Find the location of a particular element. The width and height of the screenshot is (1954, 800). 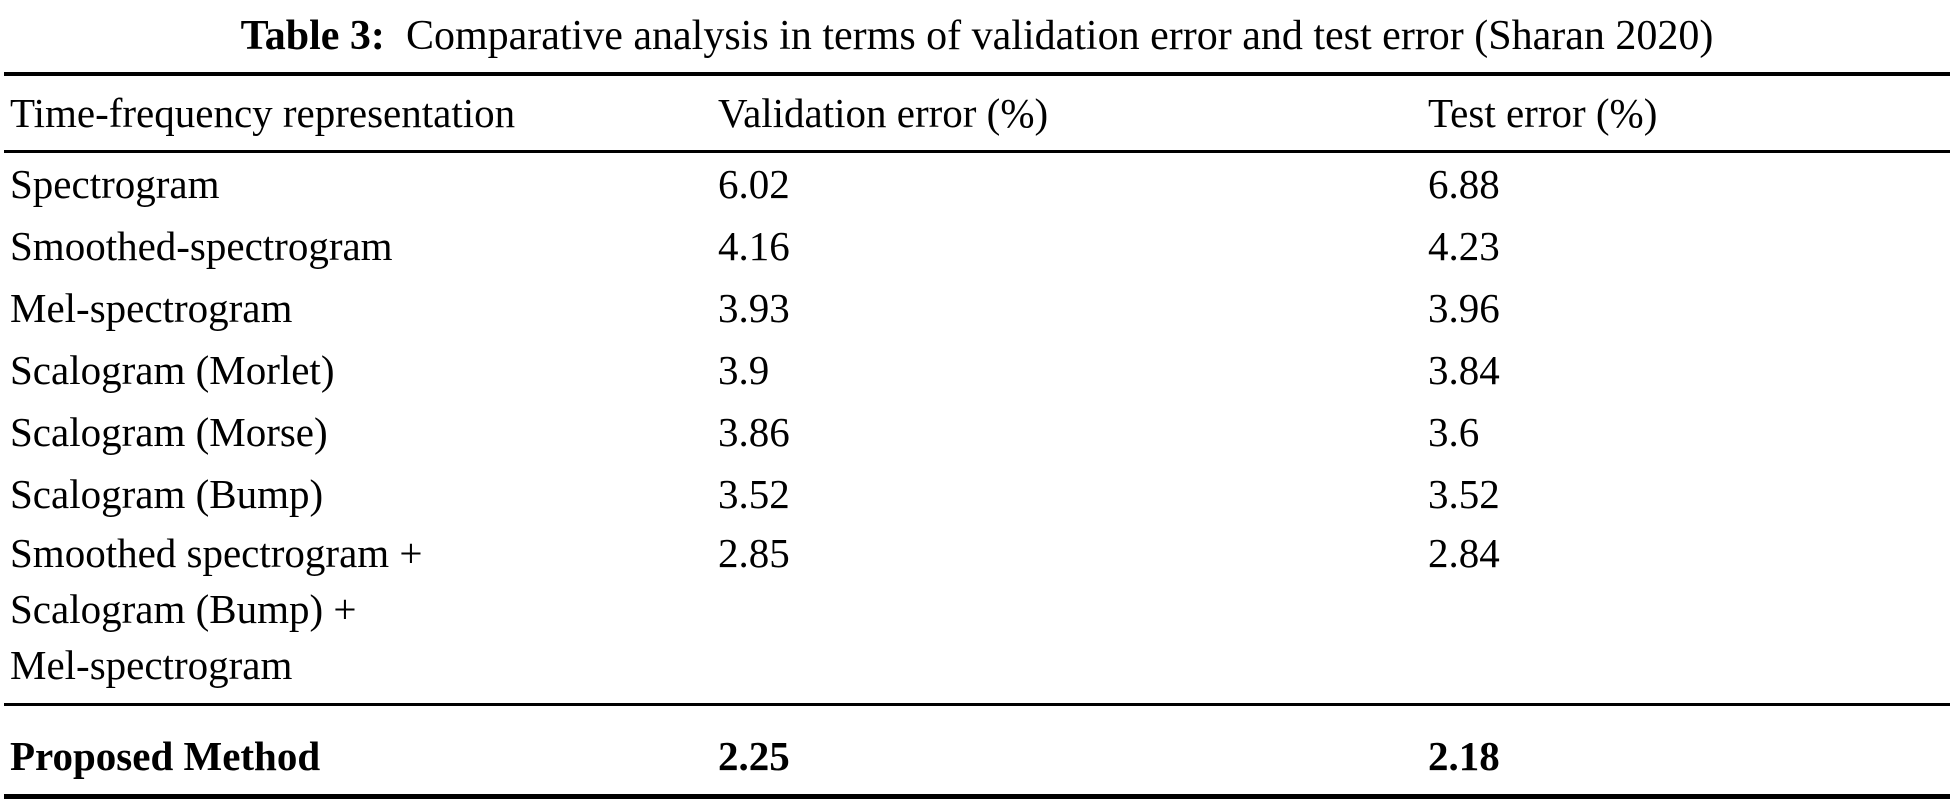

validation-error-cell: 3.93 is located at coordinates (754, 308).